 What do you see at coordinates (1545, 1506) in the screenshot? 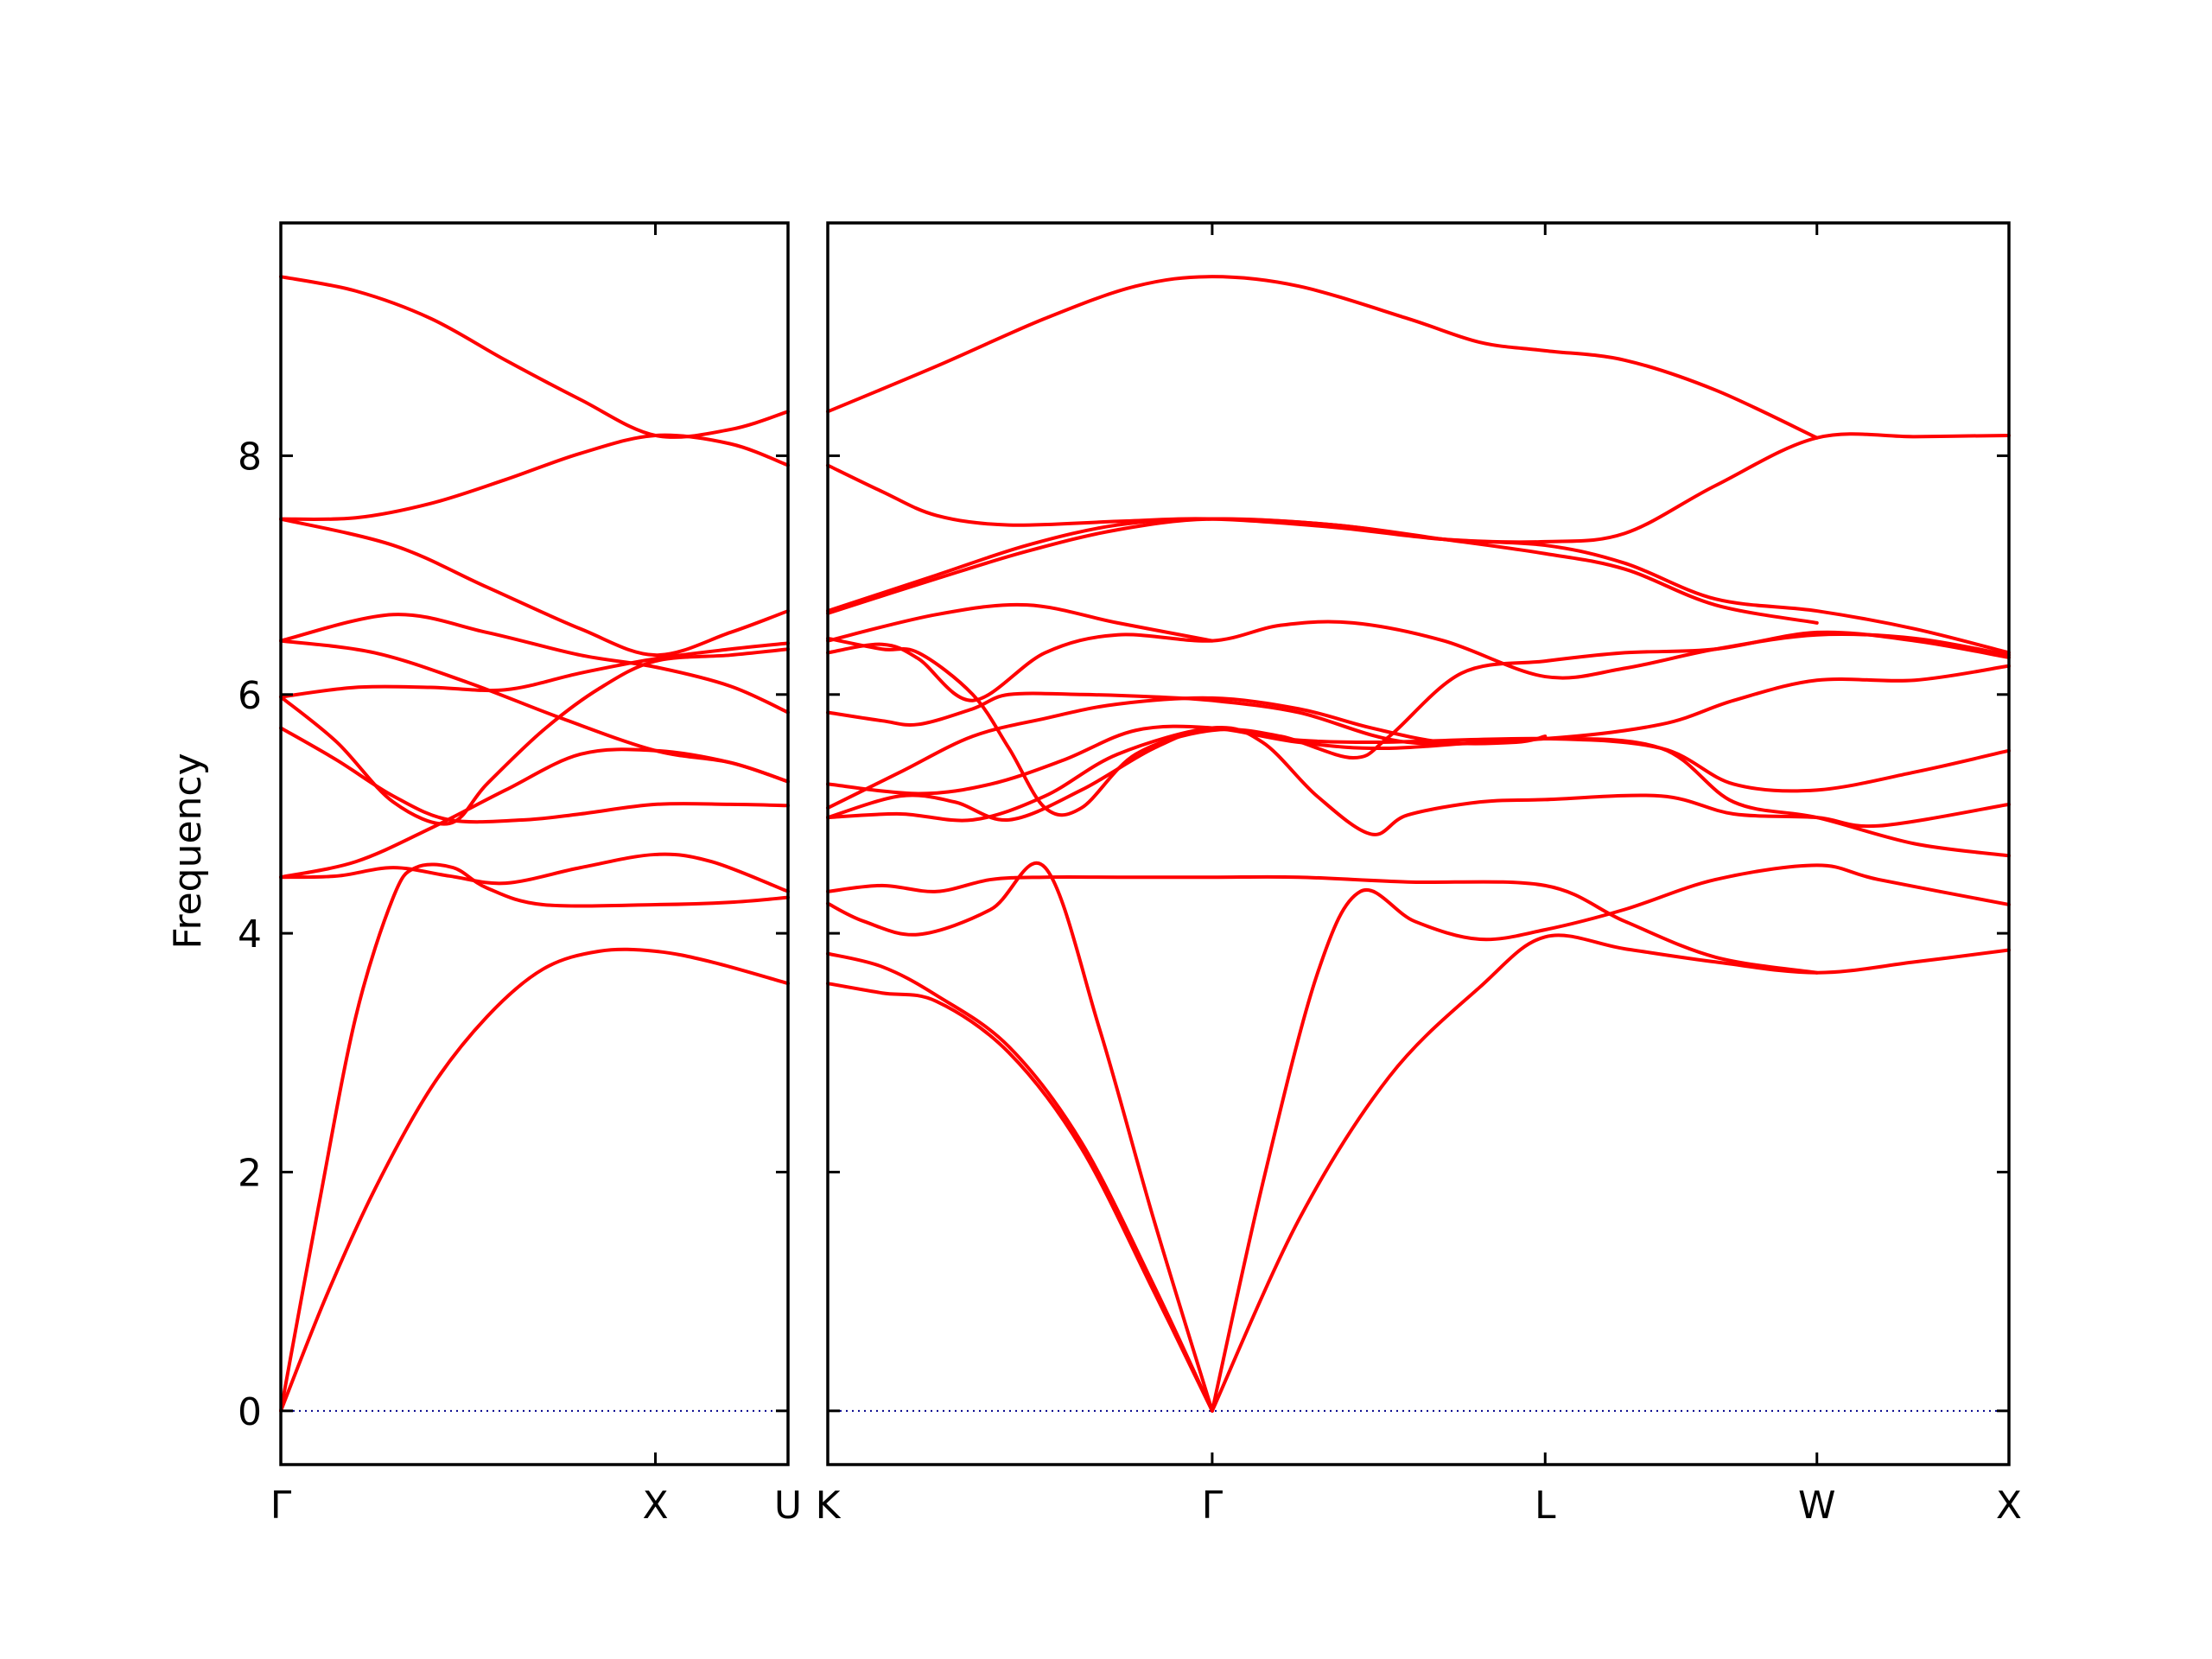
I see `x-tick-label: L` at bounding box center [1545, 1506].